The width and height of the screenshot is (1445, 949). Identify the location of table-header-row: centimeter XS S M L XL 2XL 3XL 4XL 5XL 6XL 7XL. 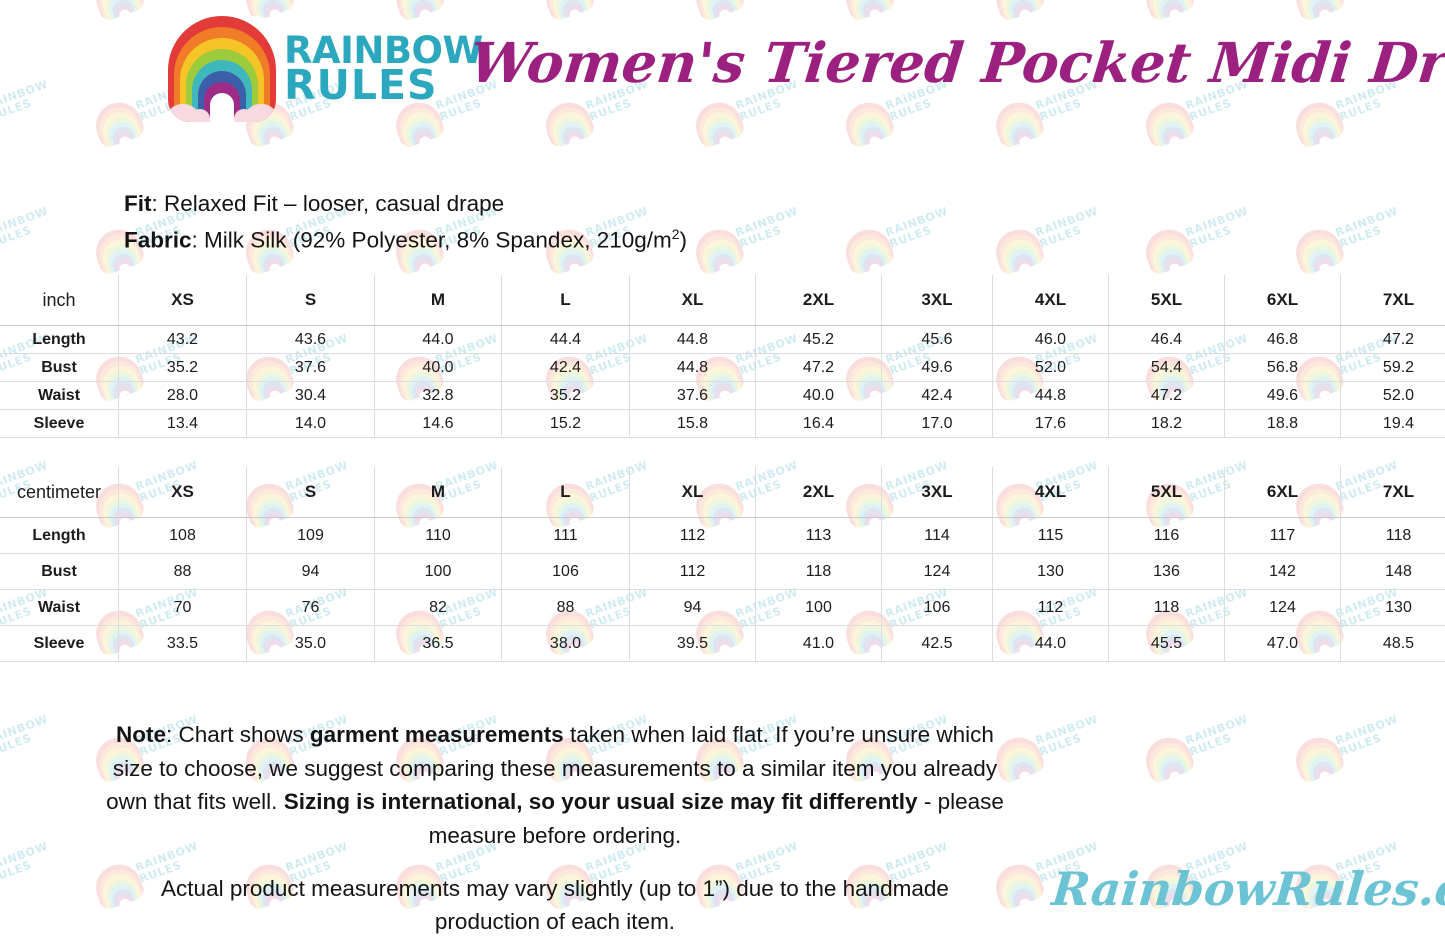
(722, 492).